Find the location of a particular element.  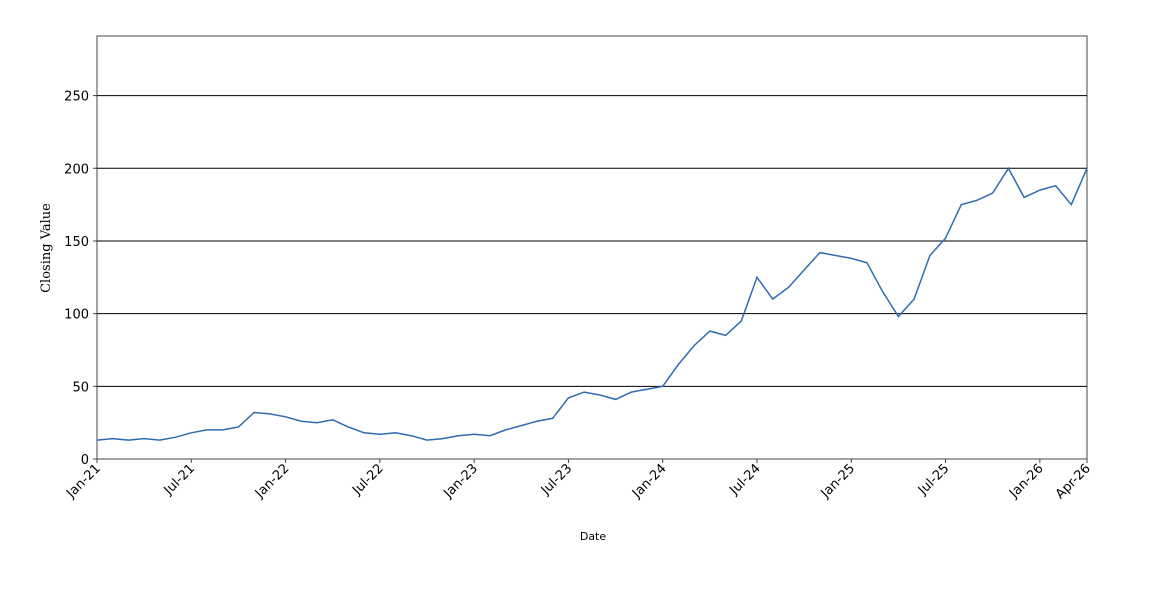

y-tick-label: 250 is located at coordinates (76, 97).